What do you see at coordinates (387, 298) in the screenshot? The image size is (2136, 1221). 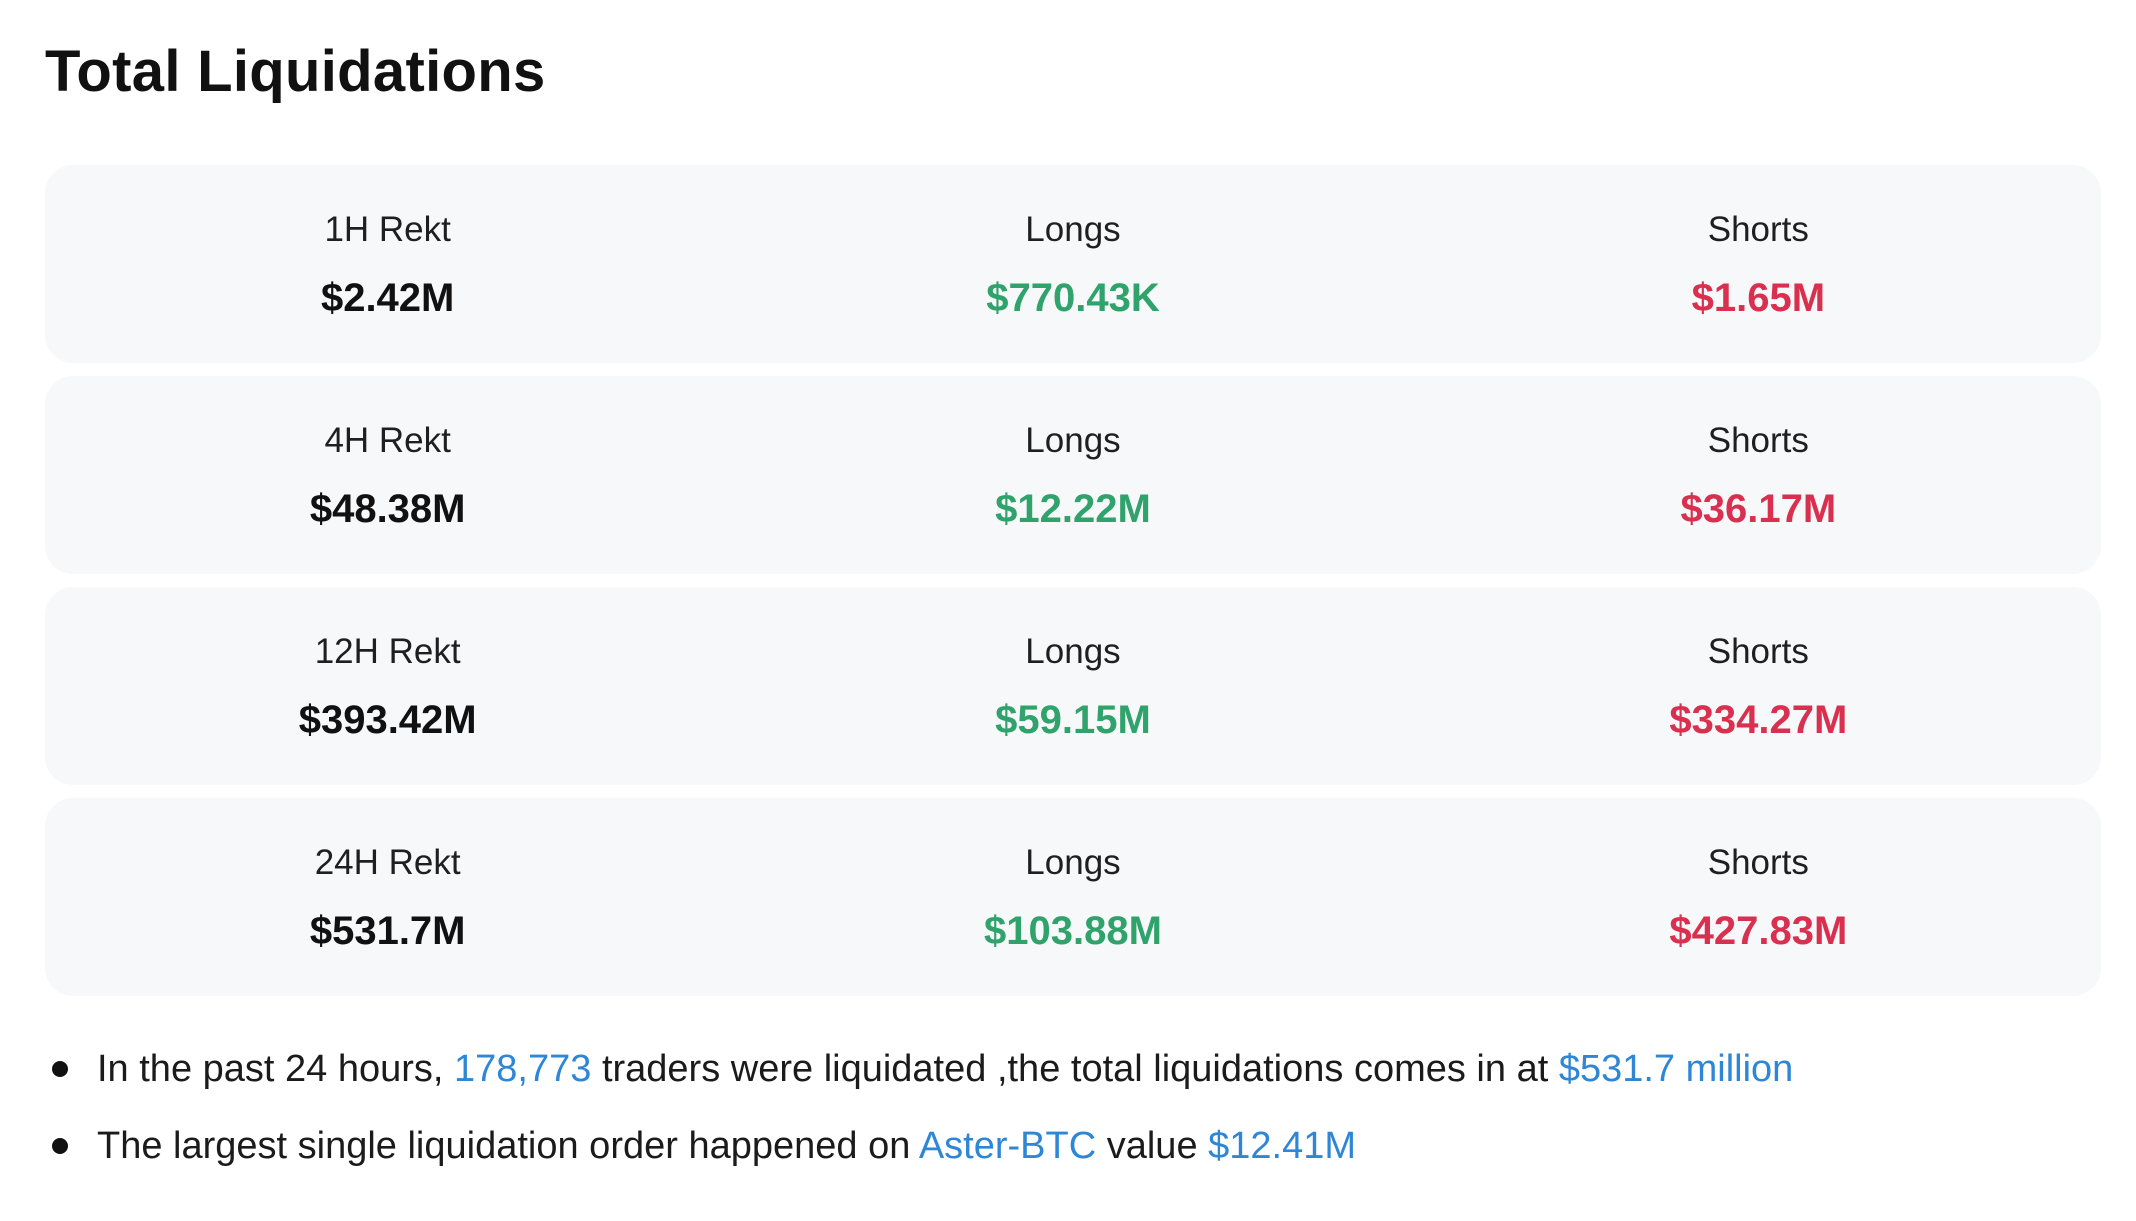 I see `total-value: $2.42M` at bounding box center [387, 298].